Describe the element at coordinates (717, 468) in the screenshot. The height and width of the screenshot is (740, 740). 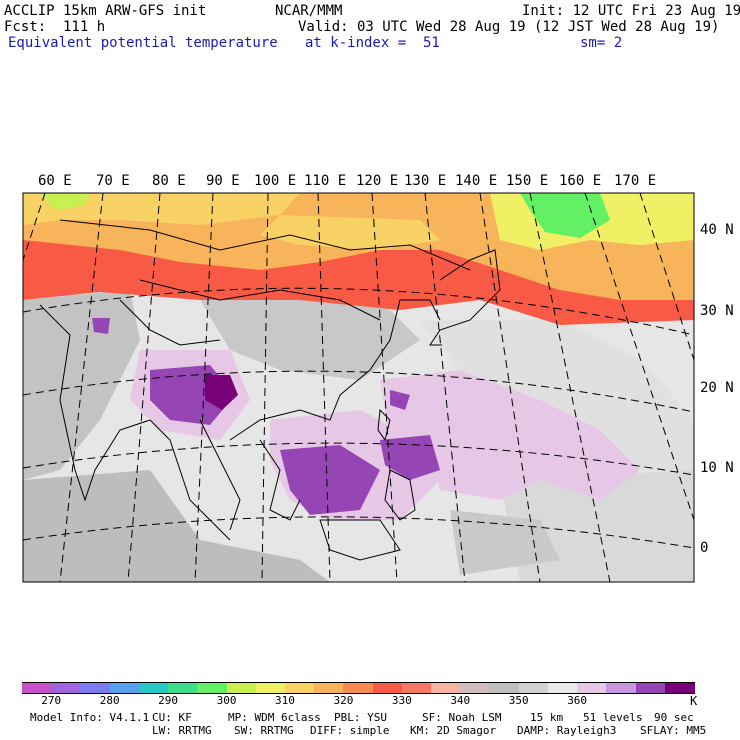
I see `lat-label: 10 N` at that location.